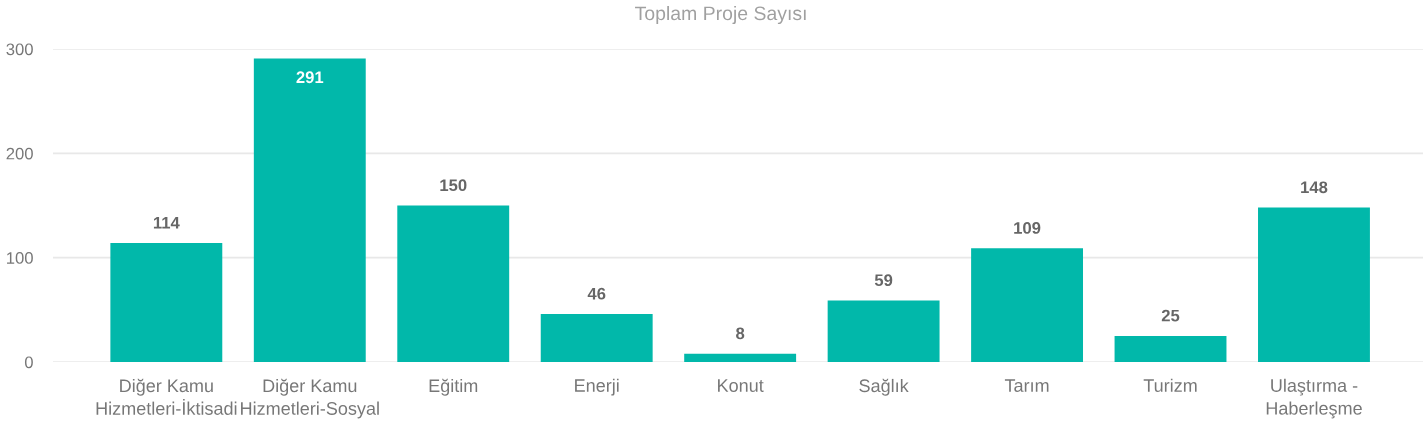  What do you see at coordinates (310, 77) in the screenshot?
I see `data-label: 291` at bounding box center [310, 77].